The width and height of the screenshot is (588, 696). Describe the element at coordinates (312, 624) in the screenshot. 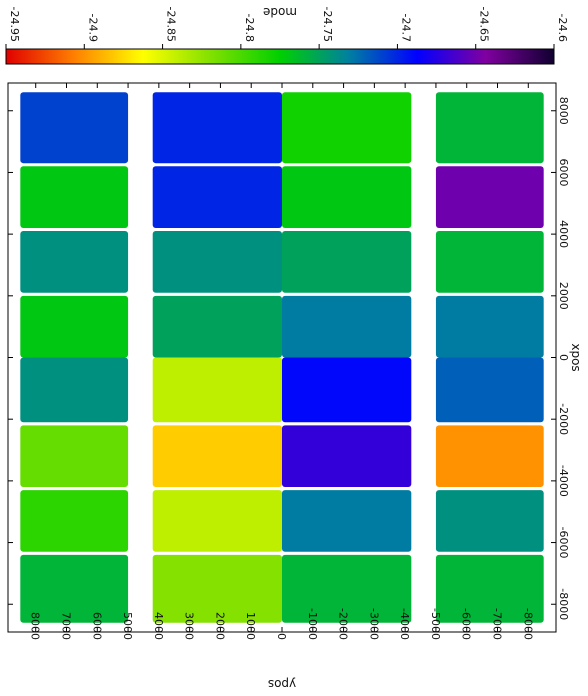

I see `ypos-tick-label: -1000` at that location.